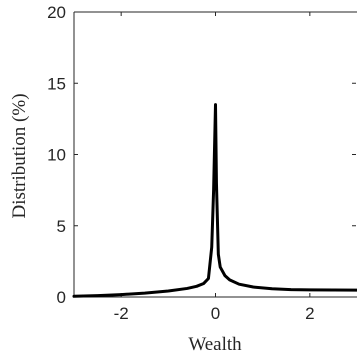 This screenshot has width=357, height=358. Describe the element at coordinates (19, 155) in the screenshot. I see `y-axis-label: Distribution (%)` at that location.